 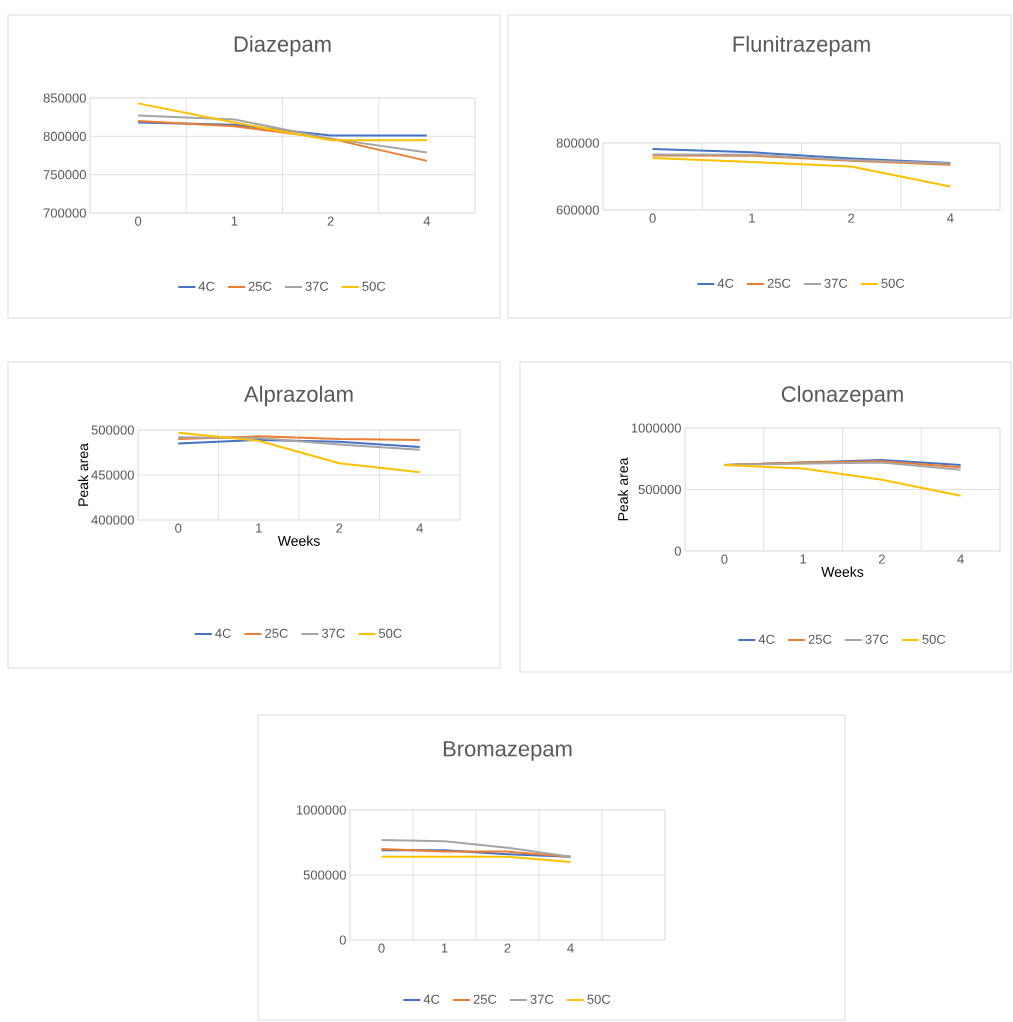 What do you see at coordinates (282, 46) in the screenshot?
I see `chart-title: Diazepam` at bounding box center [282, 46].